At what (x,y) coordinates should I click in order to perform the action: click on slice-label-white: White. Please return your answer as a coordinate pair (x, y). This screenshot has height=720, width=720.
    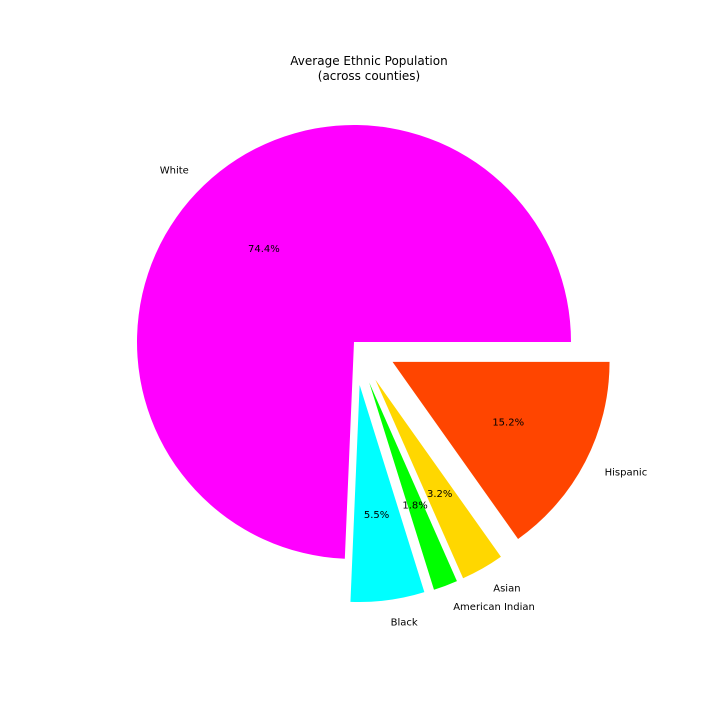
    Looking at the image, I should click on (174, 171).